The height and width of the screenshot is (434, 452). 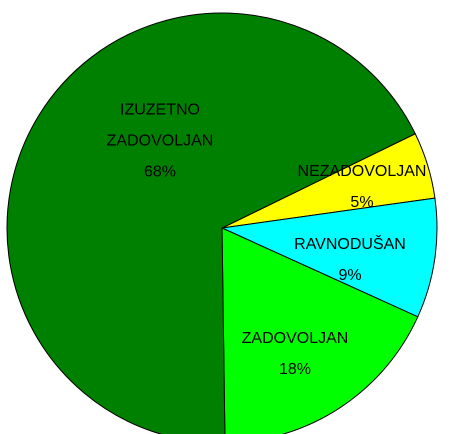 What do you see at coordinates (295, 369) in the screenshot?
I see `value-label: 18%` at bounding box center [295, 369].